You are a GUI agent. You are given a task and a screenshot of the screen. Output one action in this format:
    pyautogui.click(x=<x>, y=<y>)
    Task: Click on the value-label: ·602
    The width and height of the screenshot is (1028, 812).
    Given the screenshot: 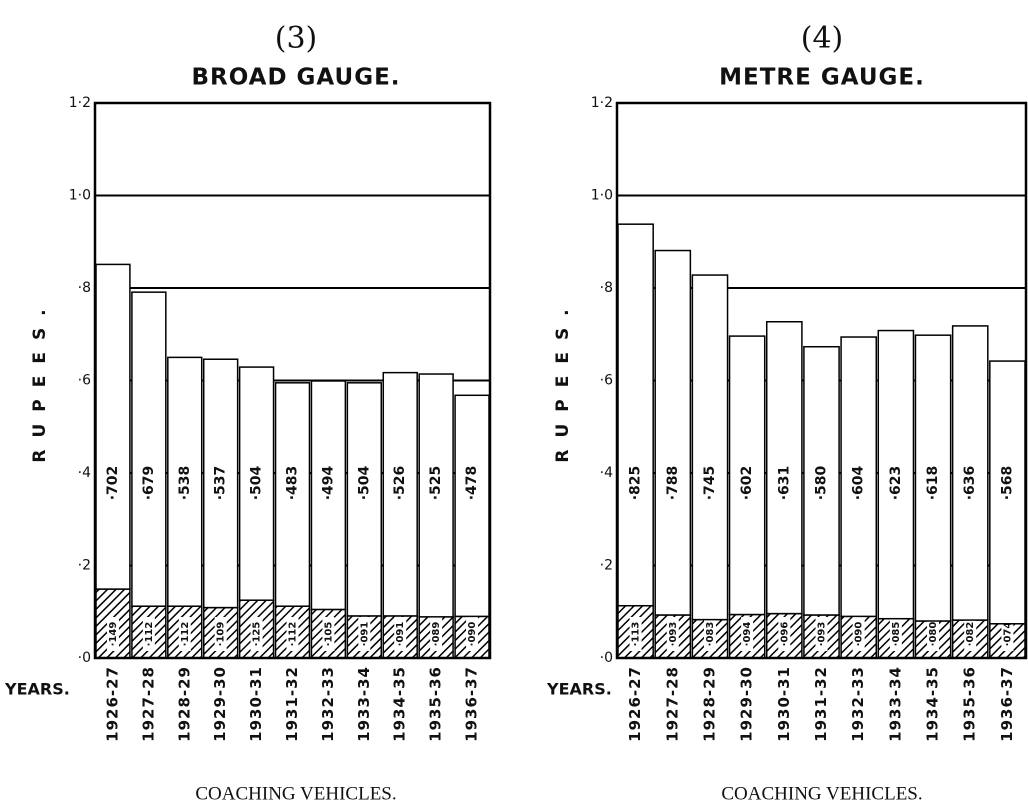 What is the action you would take?
    pyautogui.click(x=747, y=483)
    